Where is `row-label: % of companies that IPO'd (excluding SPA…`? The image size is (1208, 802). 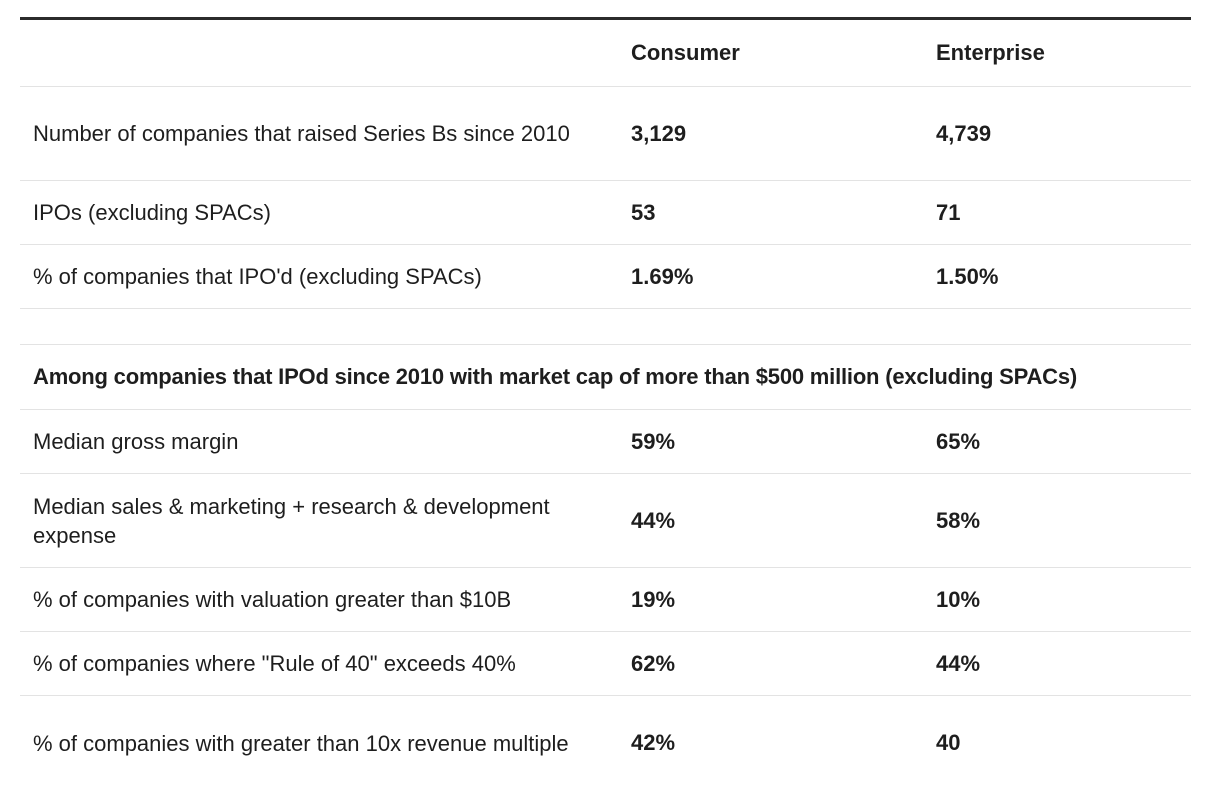
row-label: % of companies that IPO'd (excluding SPA… is located at coordinates (257, 276).